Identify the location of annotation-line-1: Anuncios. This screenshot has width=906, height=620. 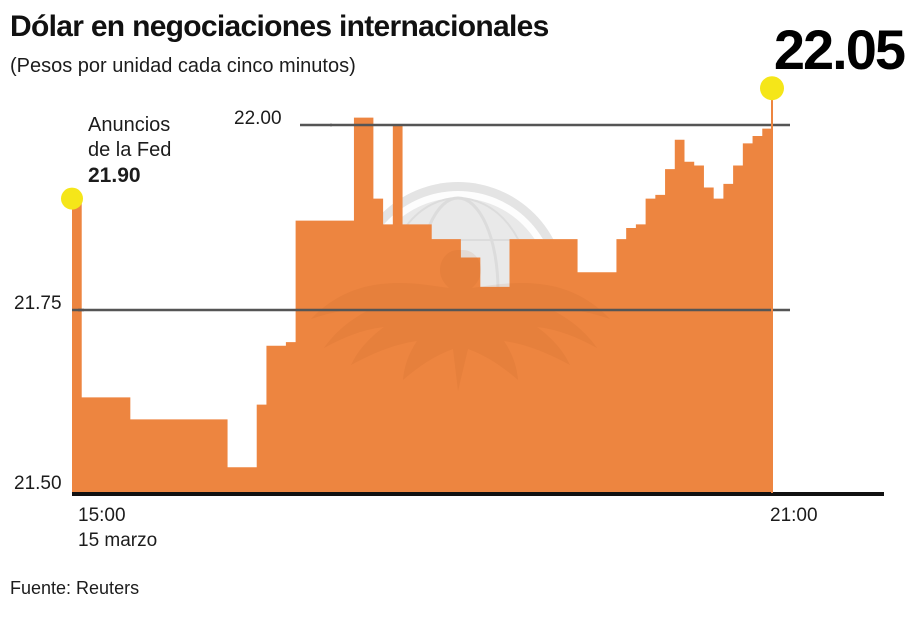
(129, 125).